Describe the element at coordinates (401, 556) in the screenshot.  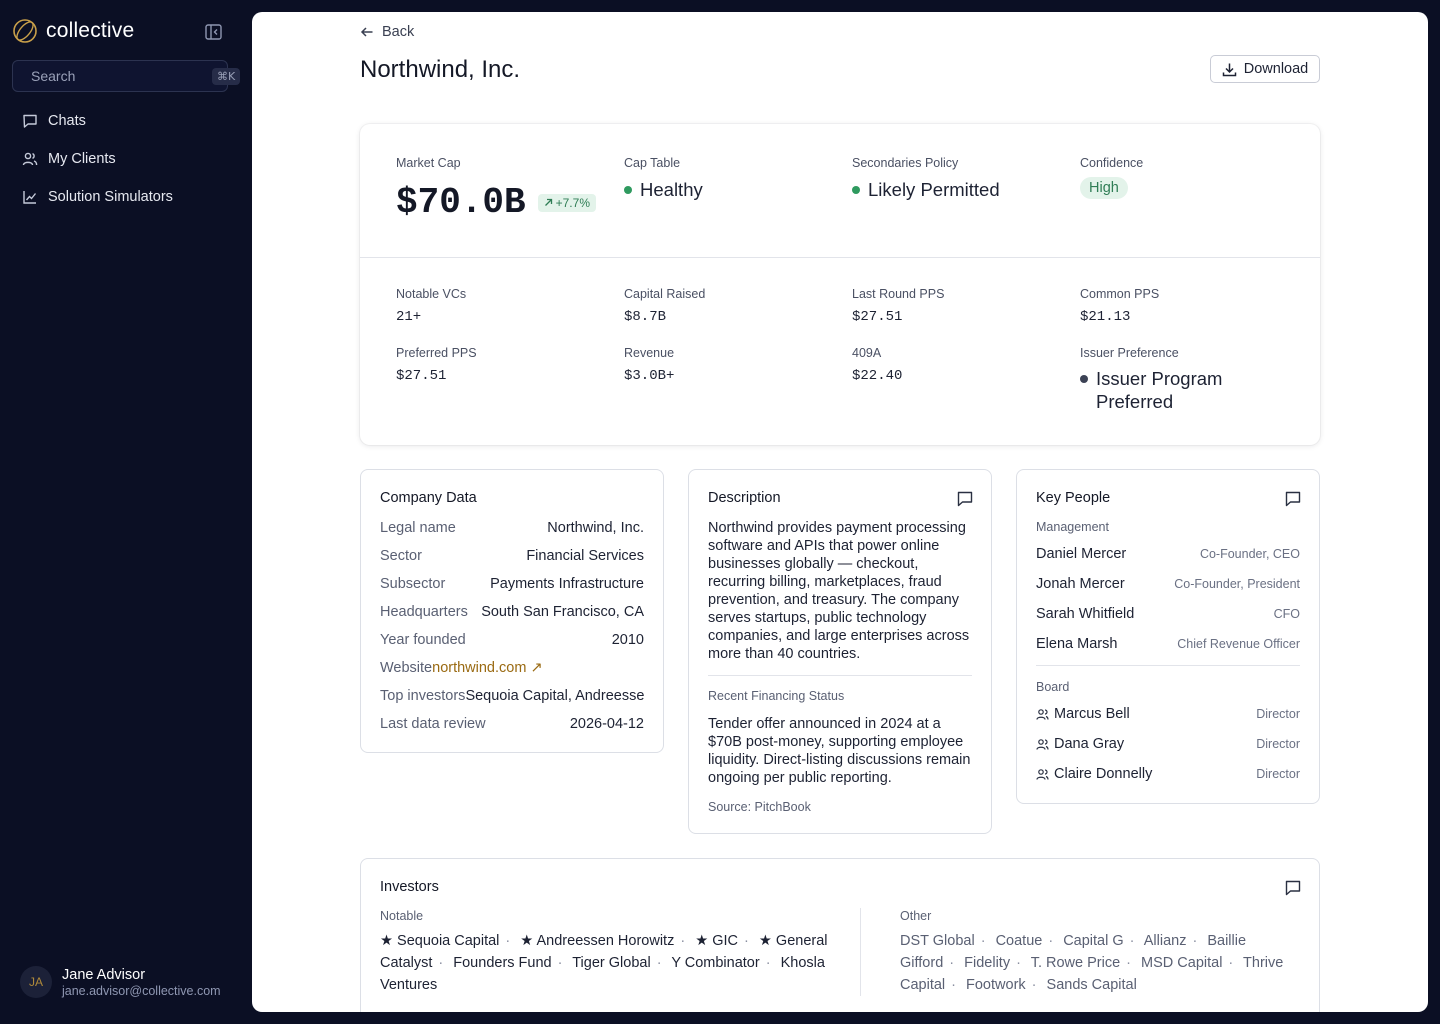
I see `row-key: Sector` at that location.